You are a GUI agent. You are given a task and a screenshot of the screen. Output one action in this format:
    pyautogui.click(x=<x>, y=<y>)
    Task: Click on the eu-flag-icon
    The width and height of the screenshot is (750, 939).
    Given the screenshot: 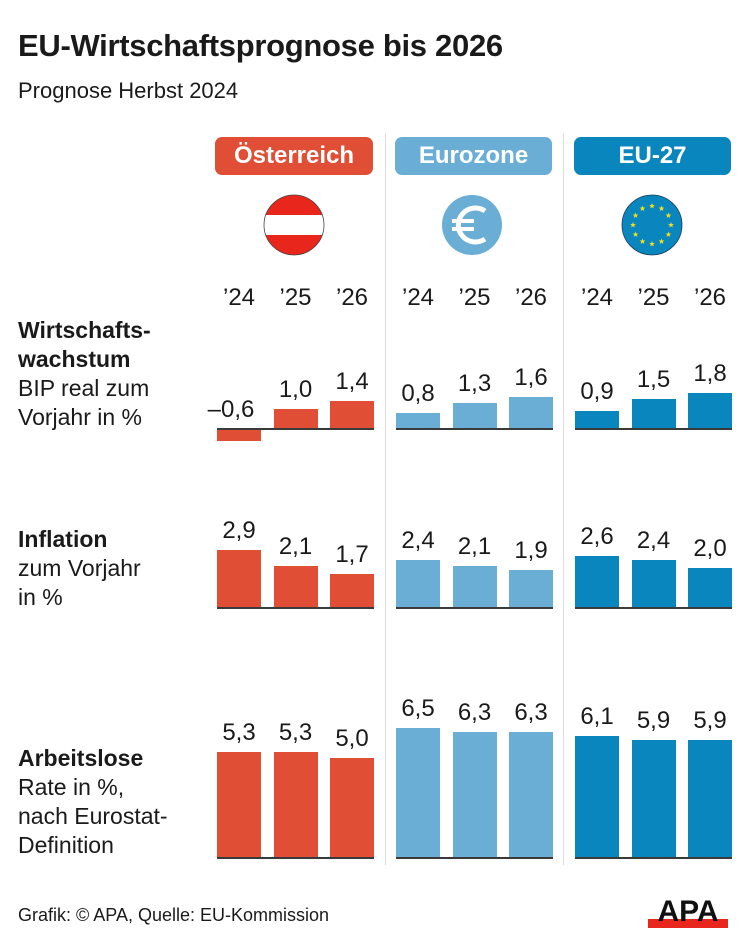 What is the action you would take?
    pyautogui.click(x=652, y=225)
    